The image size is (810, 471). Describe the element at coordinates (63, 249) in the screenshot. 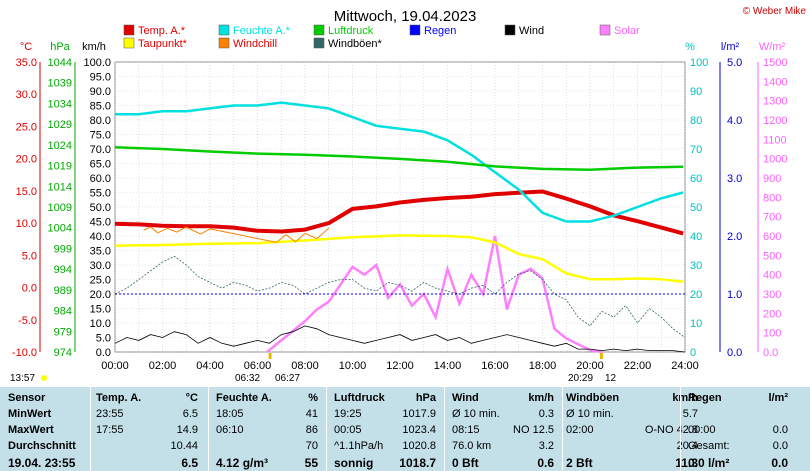

I see `hpa-axis-tick: 999` at that location.